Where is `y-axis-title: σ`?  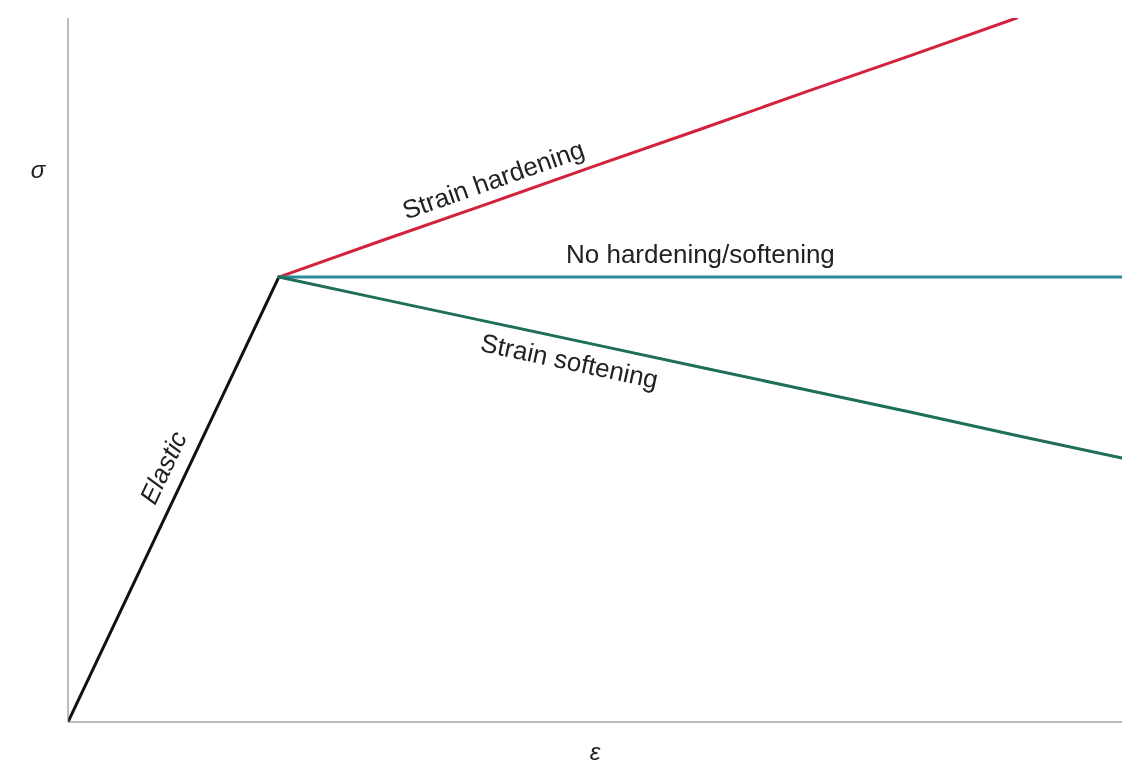 y-axis-title: σ is located at coordinates (38, 169).